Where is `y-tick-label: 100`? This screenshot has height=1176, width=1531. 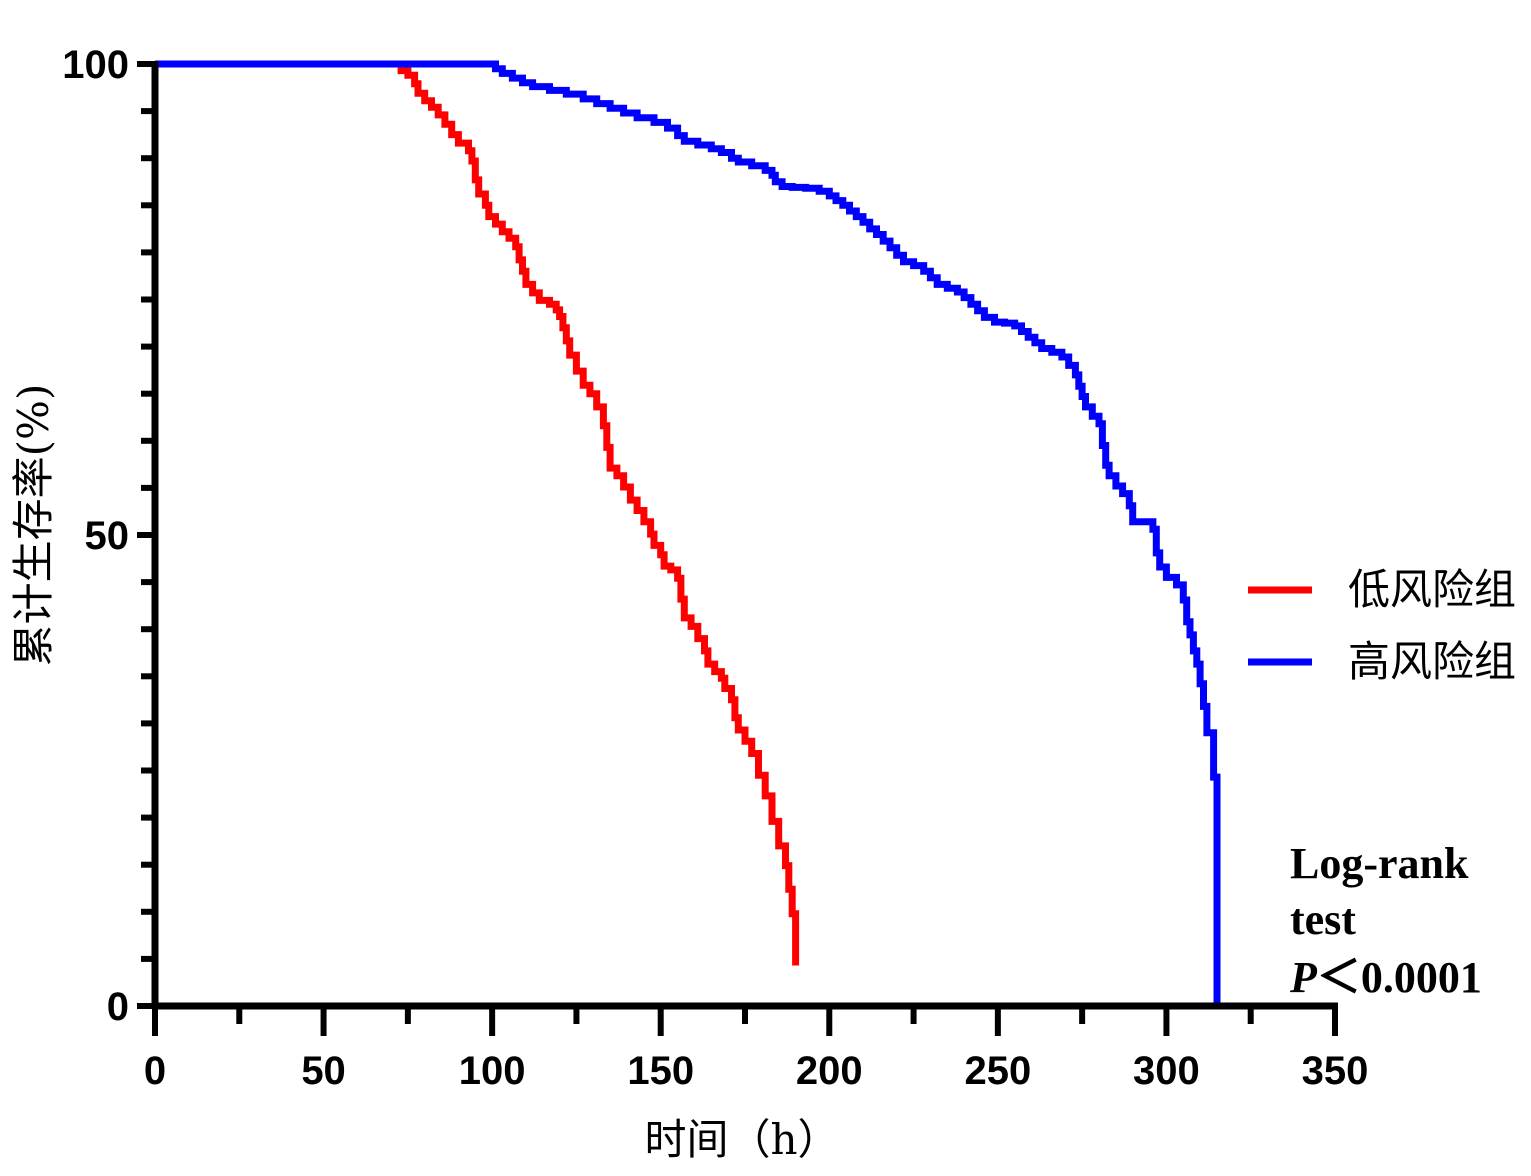
y-tick-label: 100 is located at coordinates (95, 65).